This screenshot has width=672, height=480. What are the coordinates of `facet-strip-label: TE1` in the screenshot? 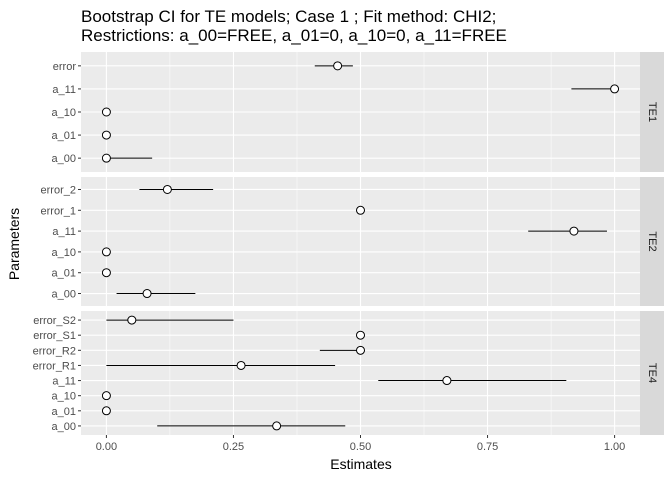 It's located at (652, 112).